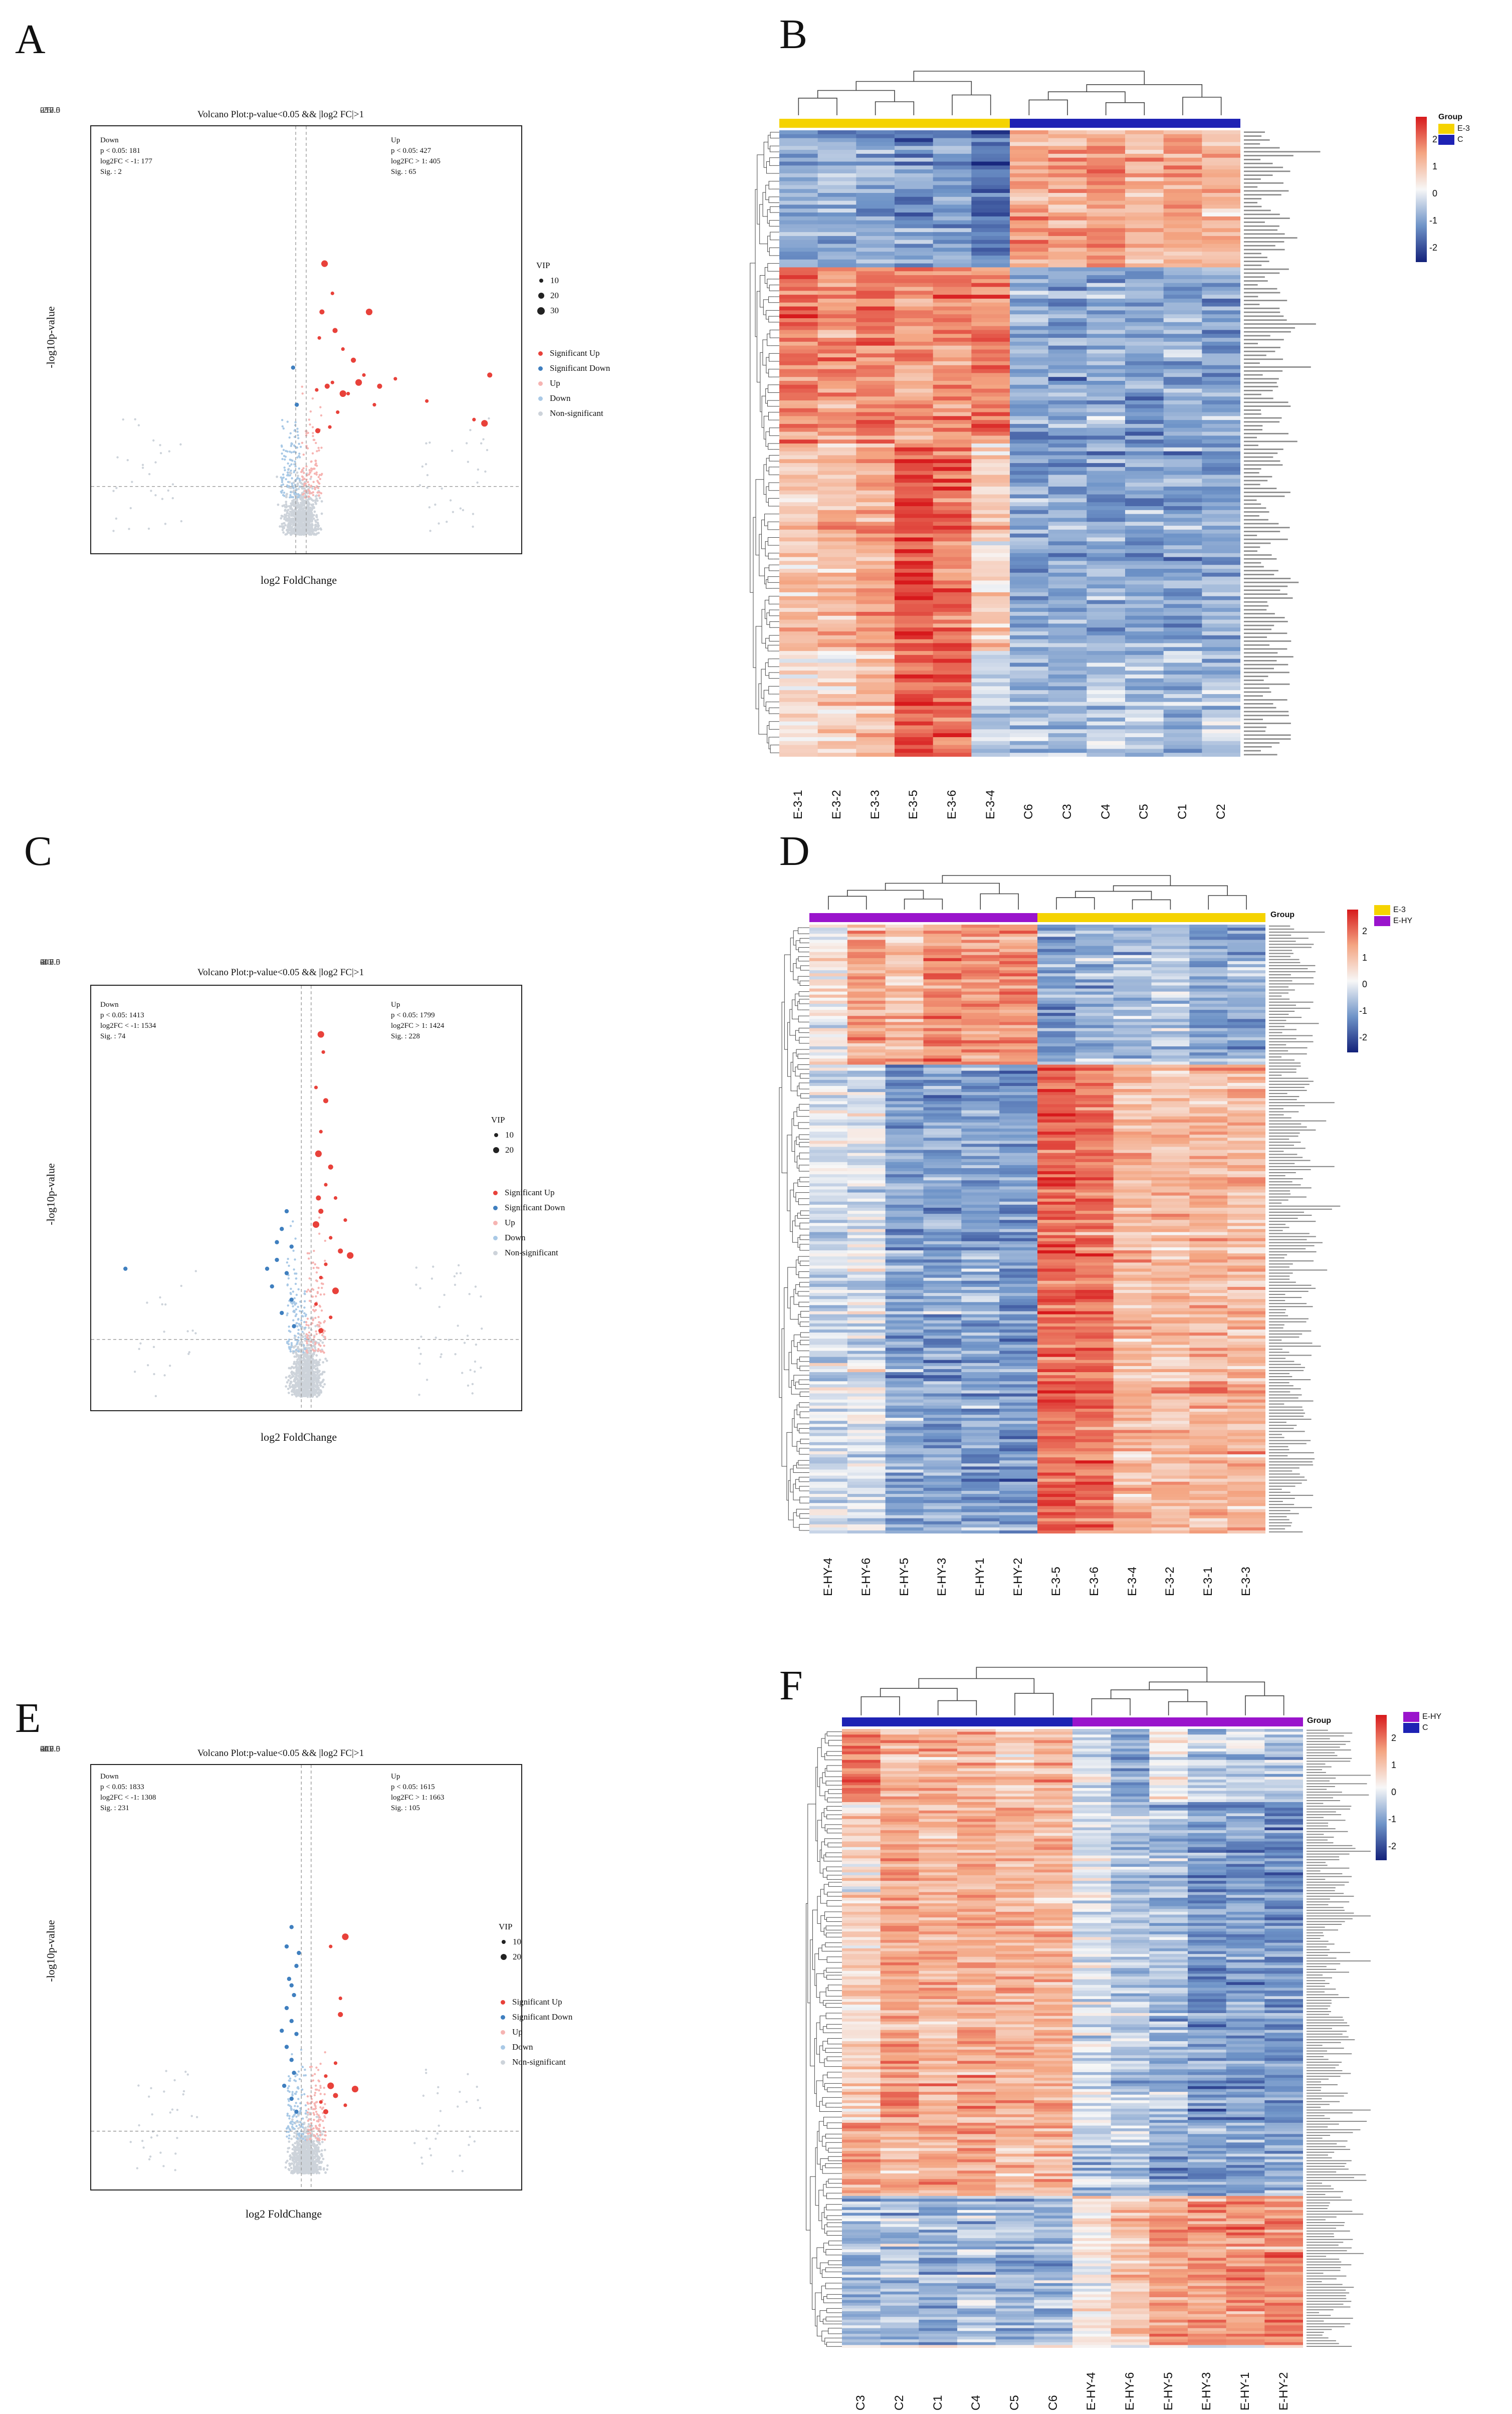 The width and height of the screenshot is (1512, 2414). What do you see at coordinates (395, 140) in the screenshot?
I see `up-label: Up` at bounding box center [395, 140].